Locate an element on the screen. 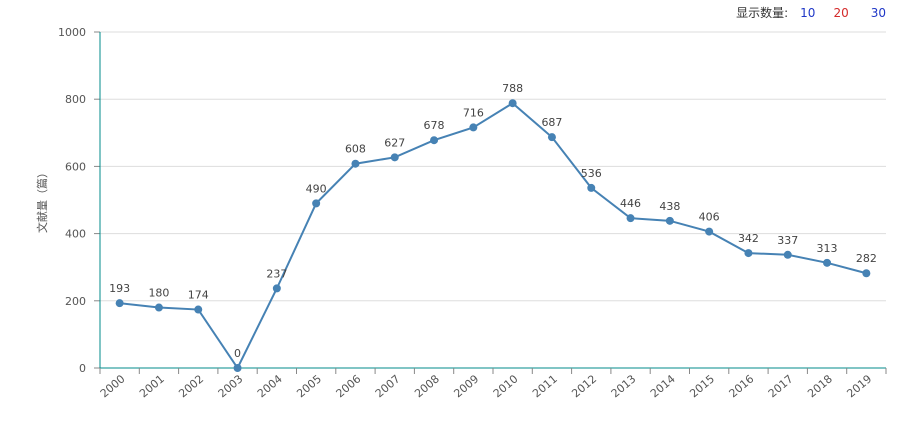 This screenshot has width=898, height=422. data-label: 536 is located at coordinates (591, 173).